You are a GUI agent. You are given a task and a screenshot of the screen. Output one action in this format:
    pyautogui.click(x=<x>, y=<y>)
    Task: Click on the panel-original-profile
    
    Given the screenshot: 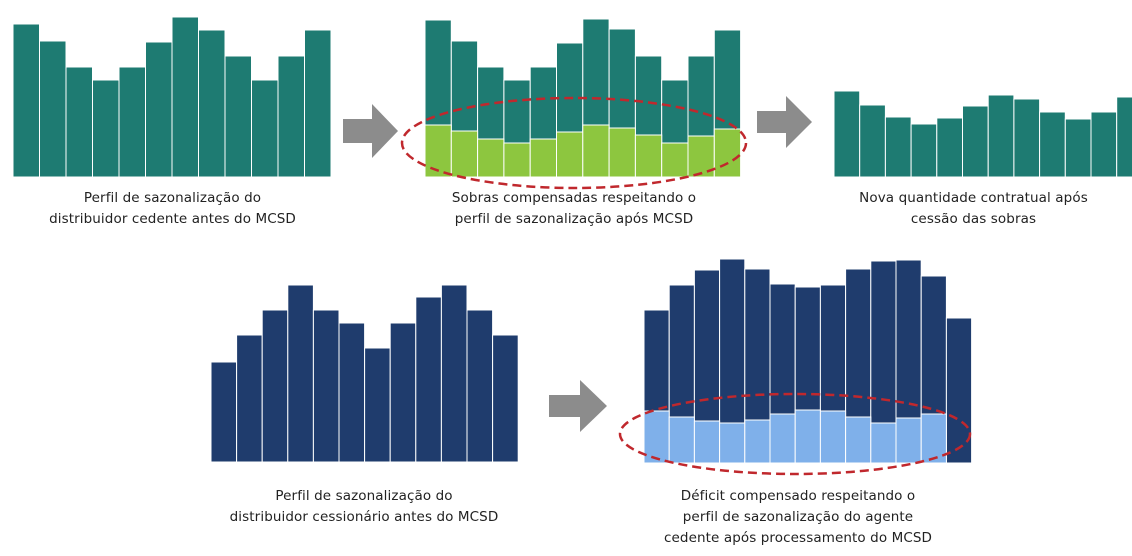 What is the action you would take?
    pyautogui.click(x=172, y=97)
    